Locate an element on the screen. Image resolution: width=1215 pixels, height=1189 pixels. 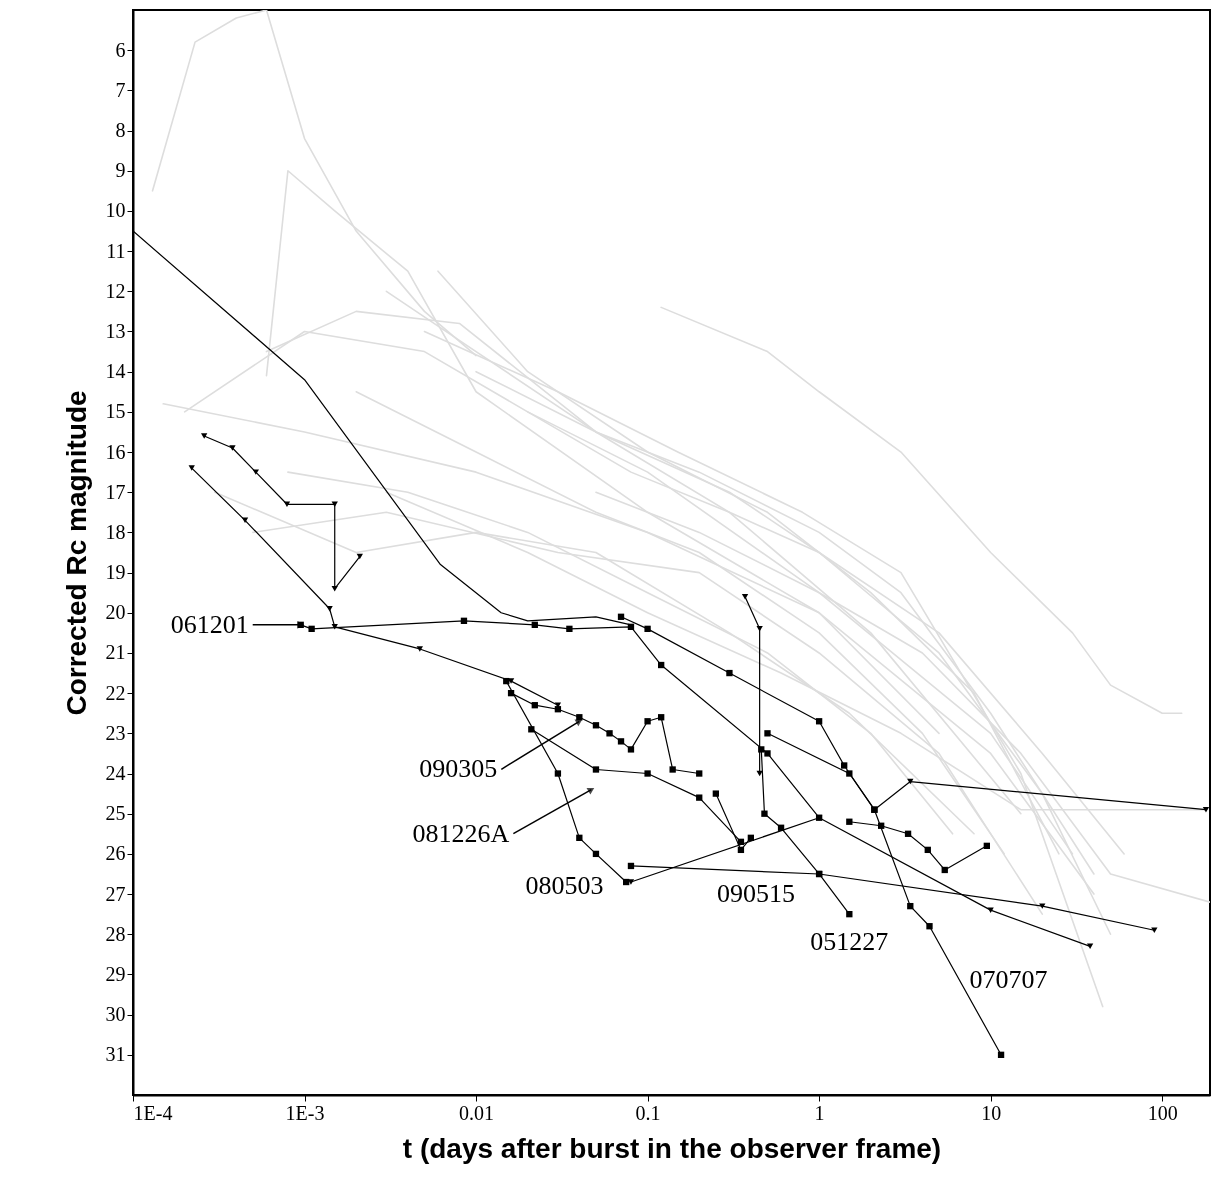
y-tick-label: 27 is located at coordinates (115, 893).